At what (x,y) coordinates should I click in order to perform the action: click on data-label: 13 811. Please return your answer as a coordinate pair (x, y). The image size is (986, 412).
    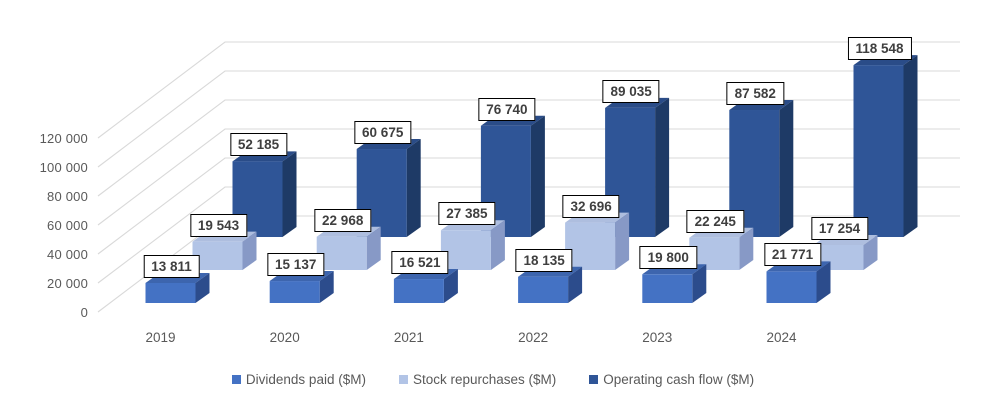
    Looking at the image, I should click on (171, 266).